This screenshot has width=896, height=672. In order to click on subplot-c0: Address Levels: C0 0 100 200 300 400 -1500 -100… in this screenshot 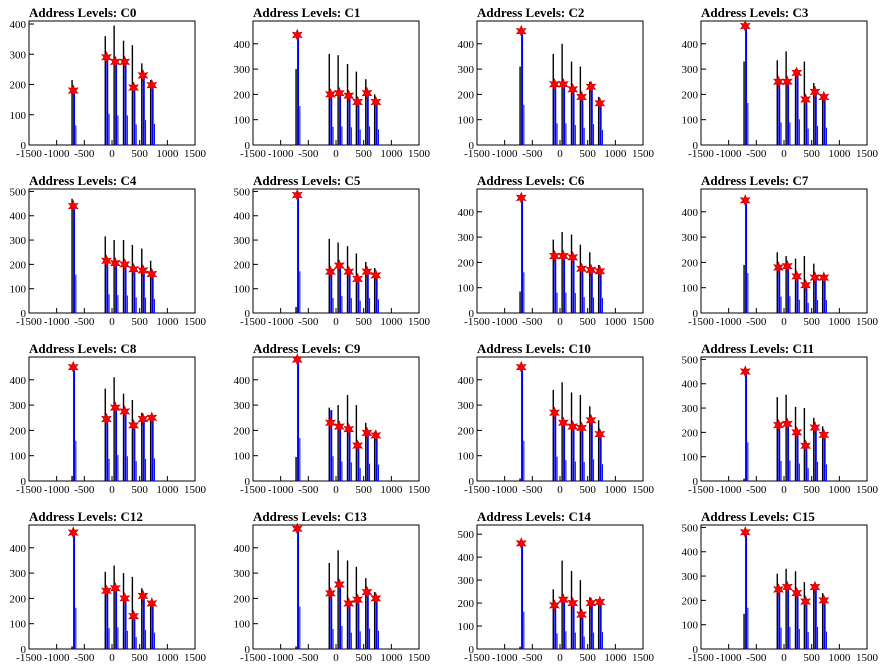, I will do `click(108, 82)`.